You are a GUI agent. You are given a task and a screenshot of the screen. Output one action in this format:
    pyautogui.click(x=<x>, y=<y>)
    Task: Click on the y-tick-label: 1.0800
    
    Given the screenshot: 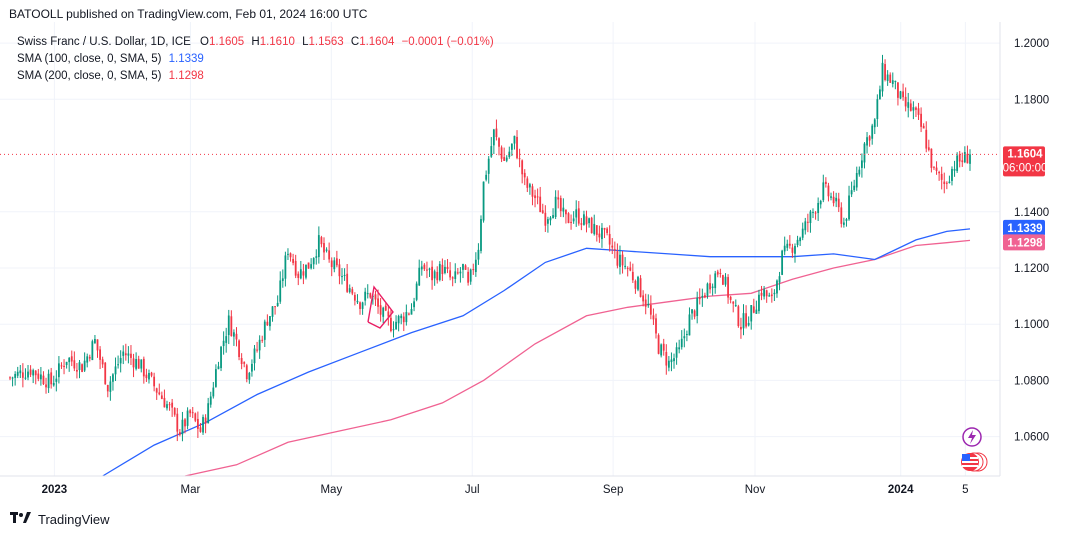 What is the action you would take?
    pyautogui.click(x=1031, y=381)
    